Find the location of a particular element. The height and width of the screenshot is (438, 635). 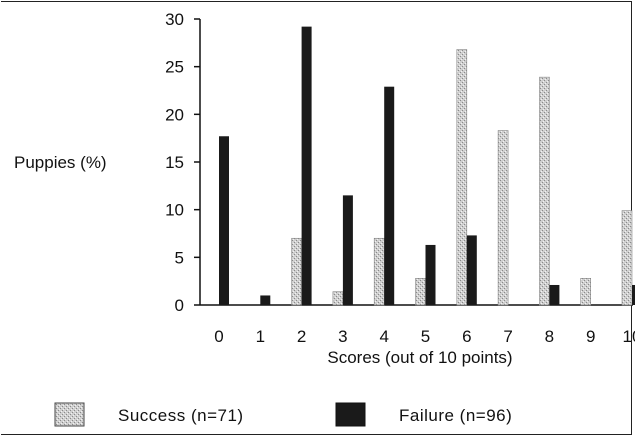

y-axis-title: Puppies (%) is located at coordinates (60, 162).